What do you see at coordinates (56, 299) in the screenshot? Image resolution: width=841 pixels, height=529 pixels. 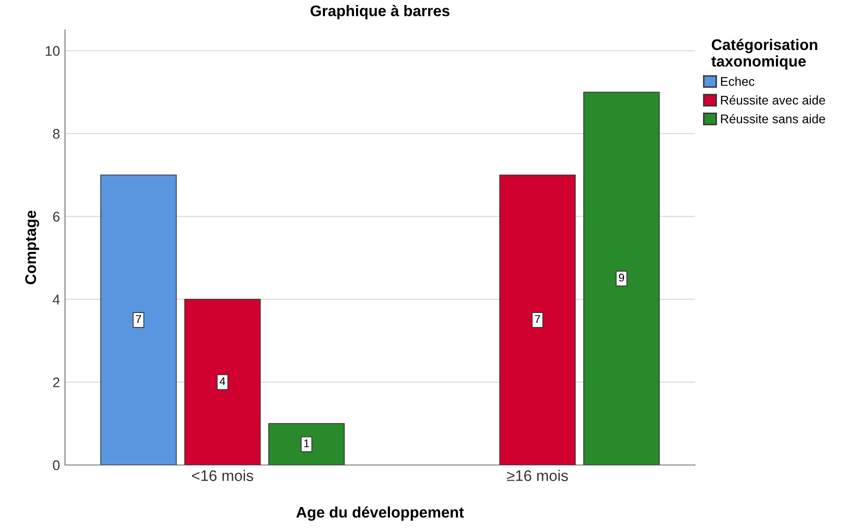 I see `y-tick-label: 4` at bounding box center [56, 299].